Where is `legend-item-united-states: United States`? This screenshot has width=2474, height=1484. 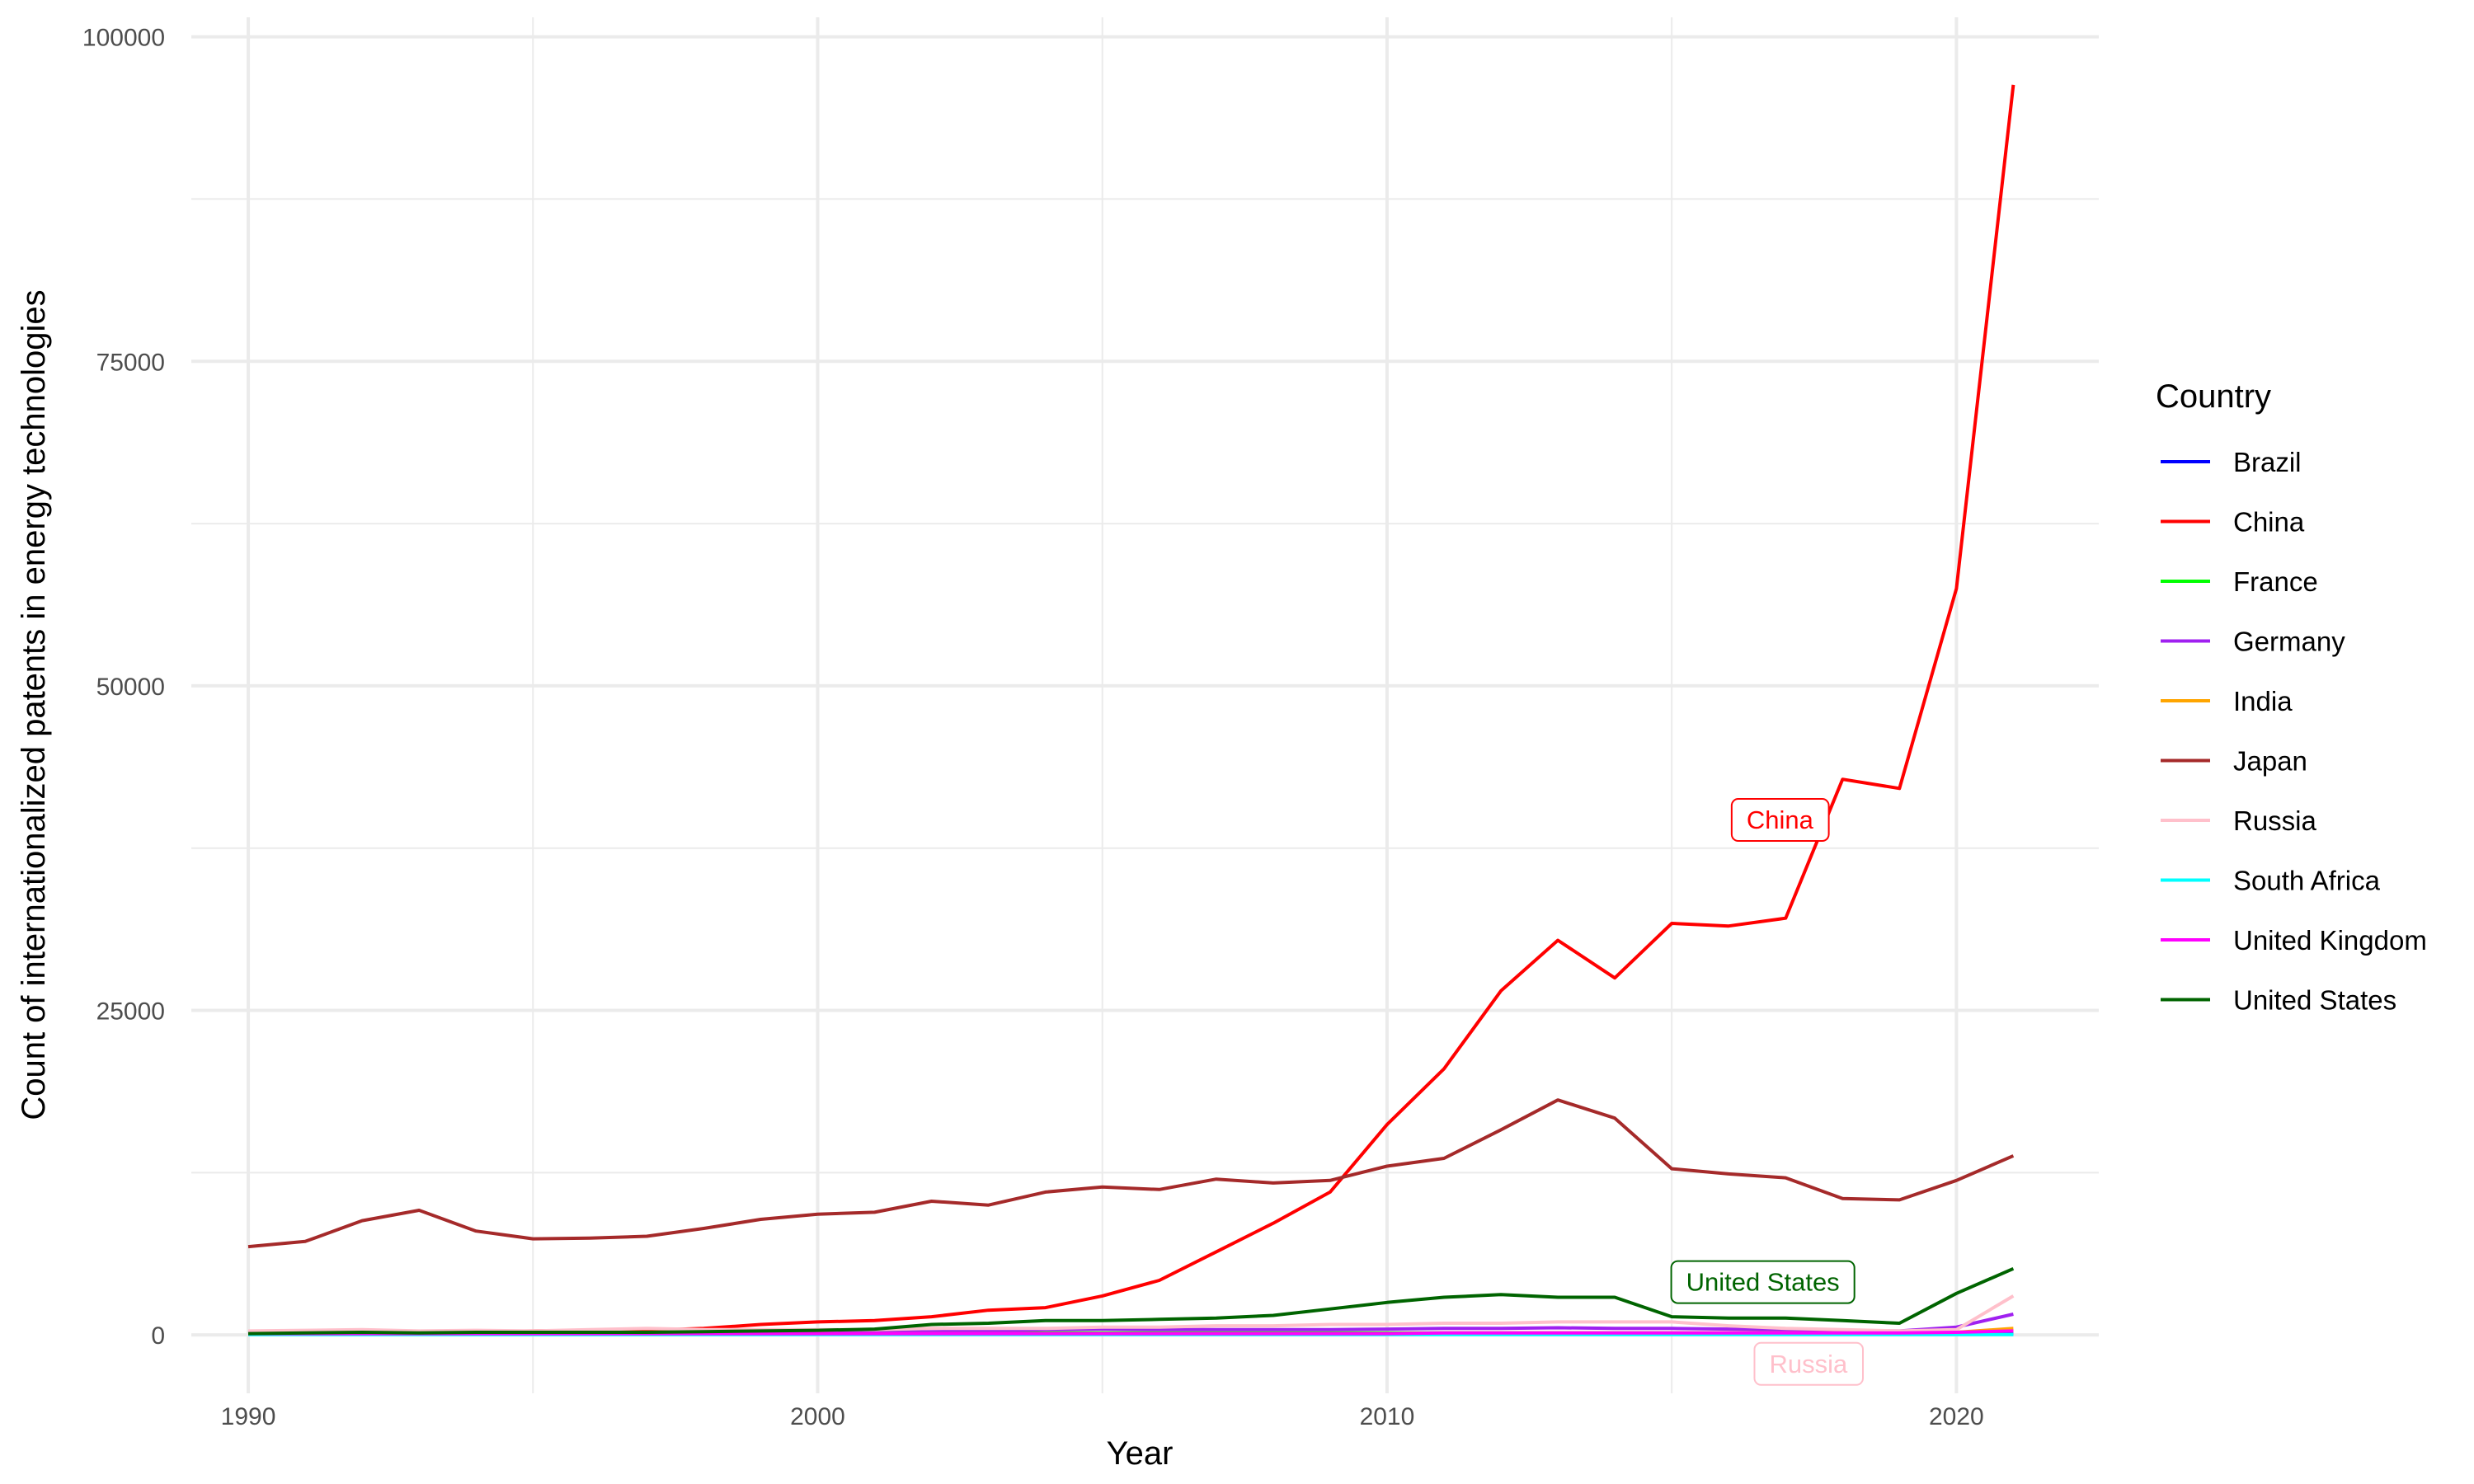
legend-item-united-states: United States is located at coordinates (2278, 1001).